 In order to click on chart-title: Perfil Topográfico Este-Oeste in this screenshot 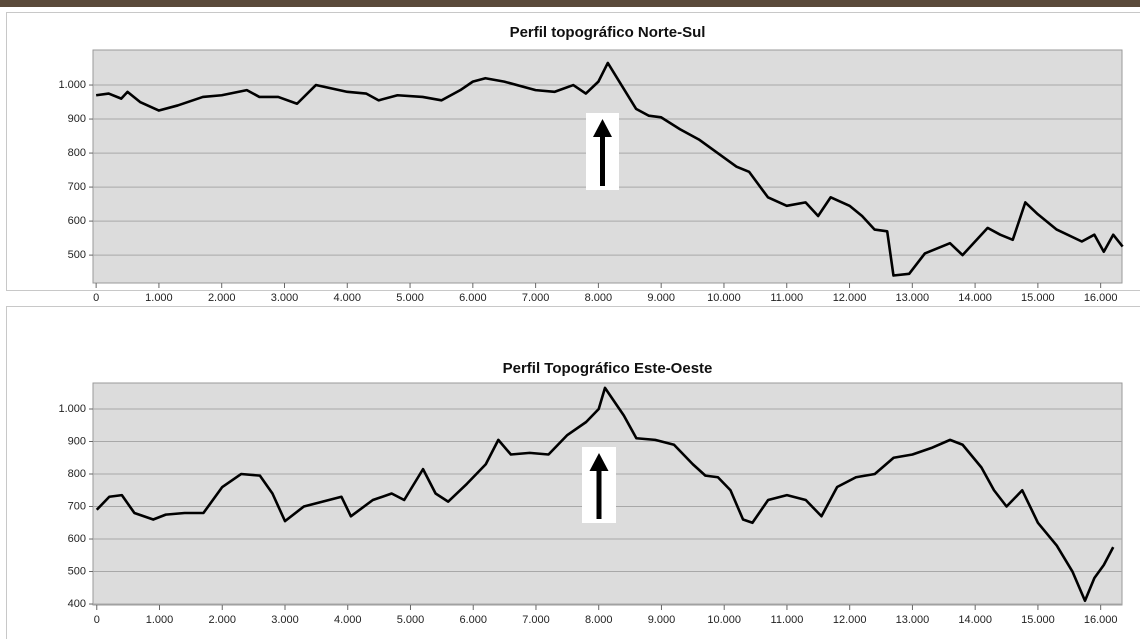, I will do `click(608, 368)`.